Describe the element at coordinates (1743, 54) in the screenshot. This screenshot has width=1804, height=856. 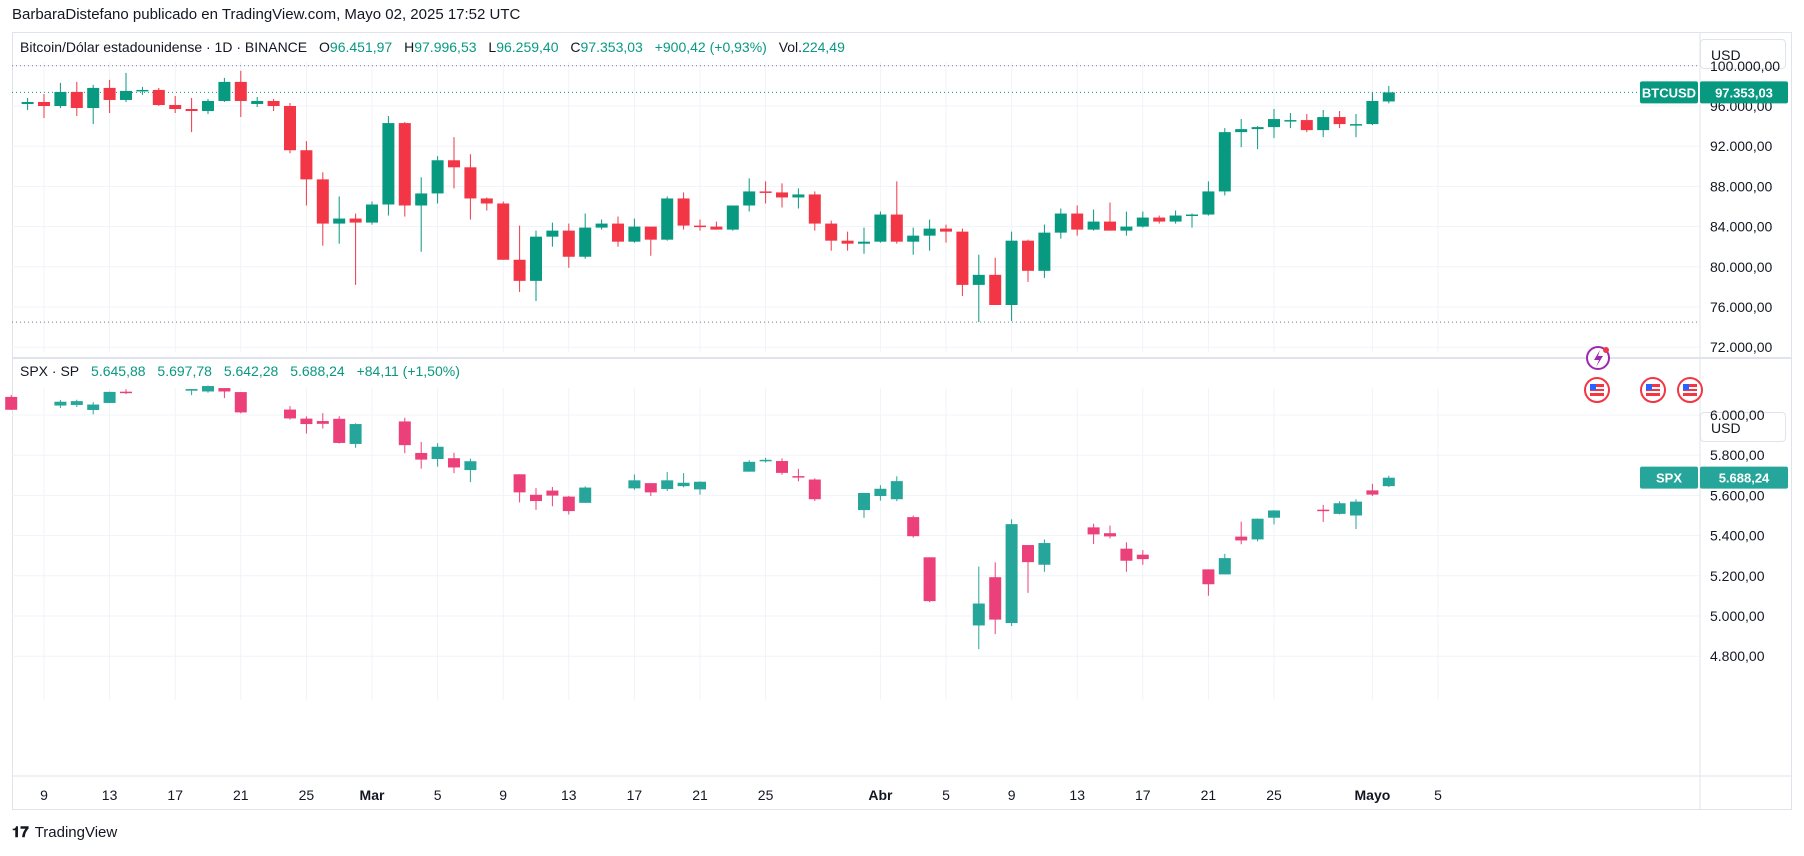
I see `btc-currency-button: USD` at that location.